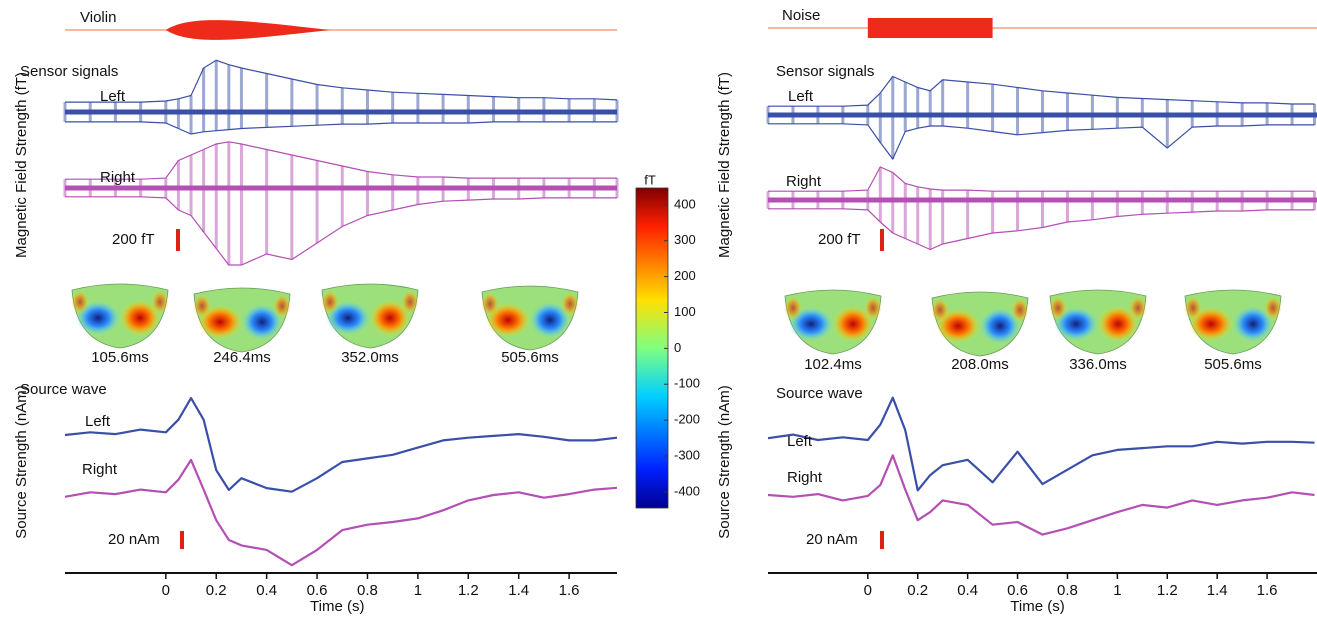 This screenshot has height=632, width=1317. Describe the element at coordinates (1098, 364) in the screenshot. I see `topomap-time: 336.0ms` at that location.